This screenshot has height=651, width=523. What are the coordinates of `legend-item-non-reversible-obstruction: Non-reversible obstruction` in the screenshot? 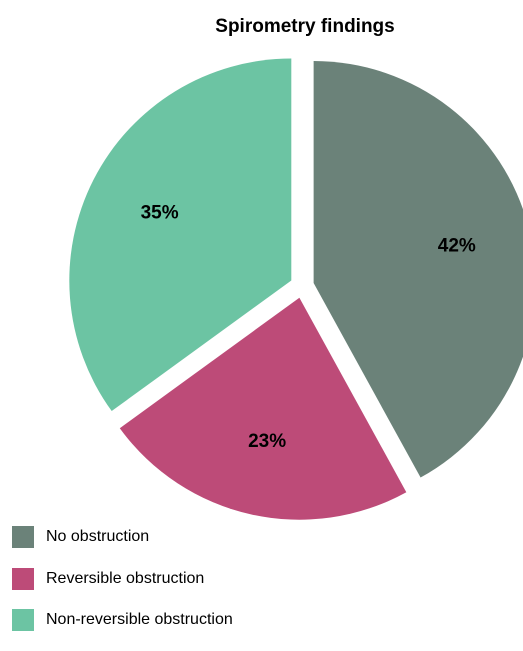 It's located at (122, 620).